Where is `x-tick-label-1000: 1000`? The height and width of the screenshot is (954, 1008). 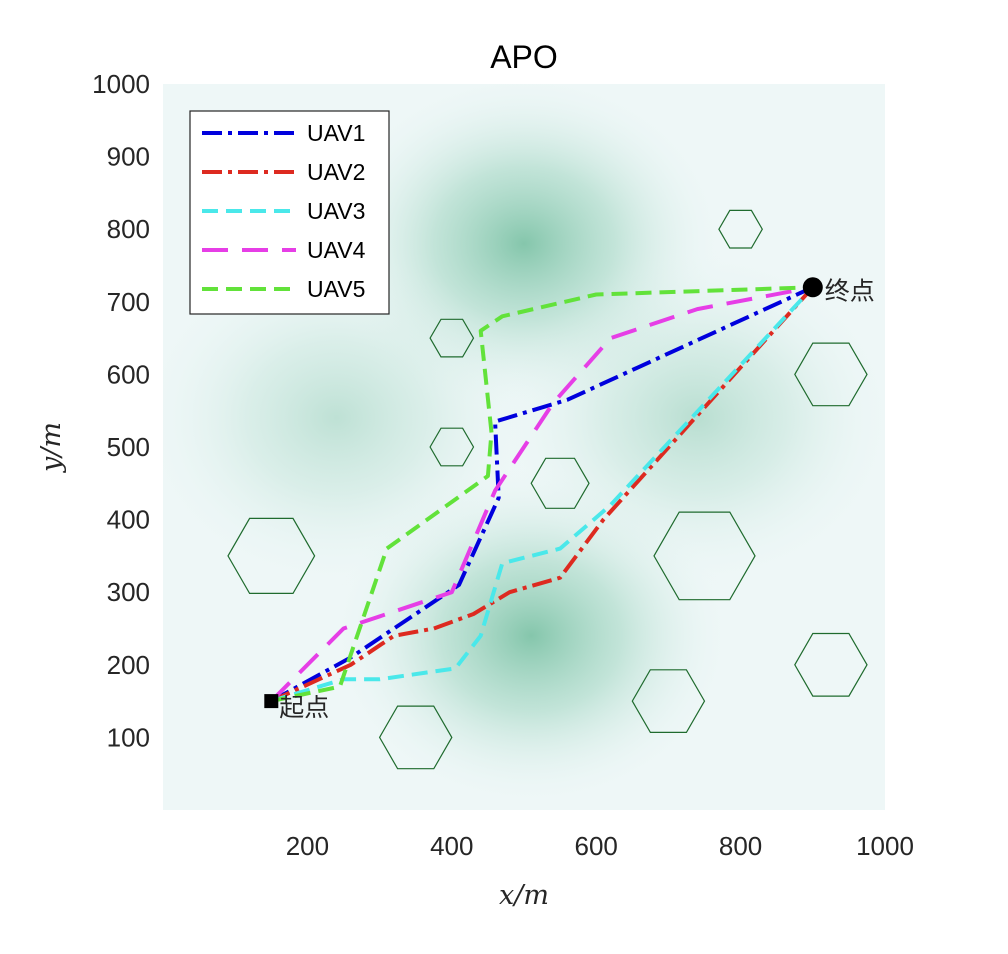 x-tick-label-1000: 1000 is located at coordinates (885, 846).